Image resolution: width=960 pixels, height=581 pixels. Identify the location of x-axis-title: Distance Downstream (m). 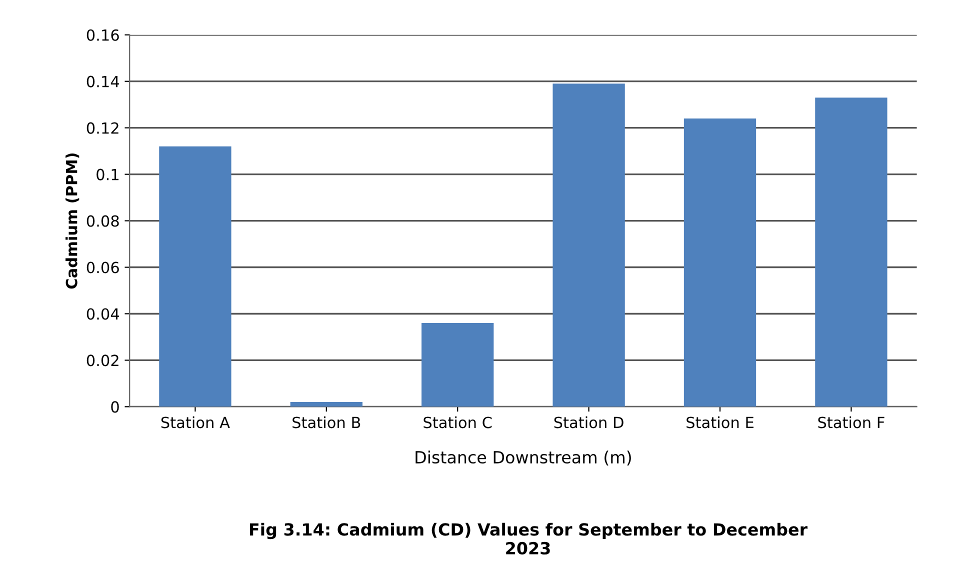
(523, 458).